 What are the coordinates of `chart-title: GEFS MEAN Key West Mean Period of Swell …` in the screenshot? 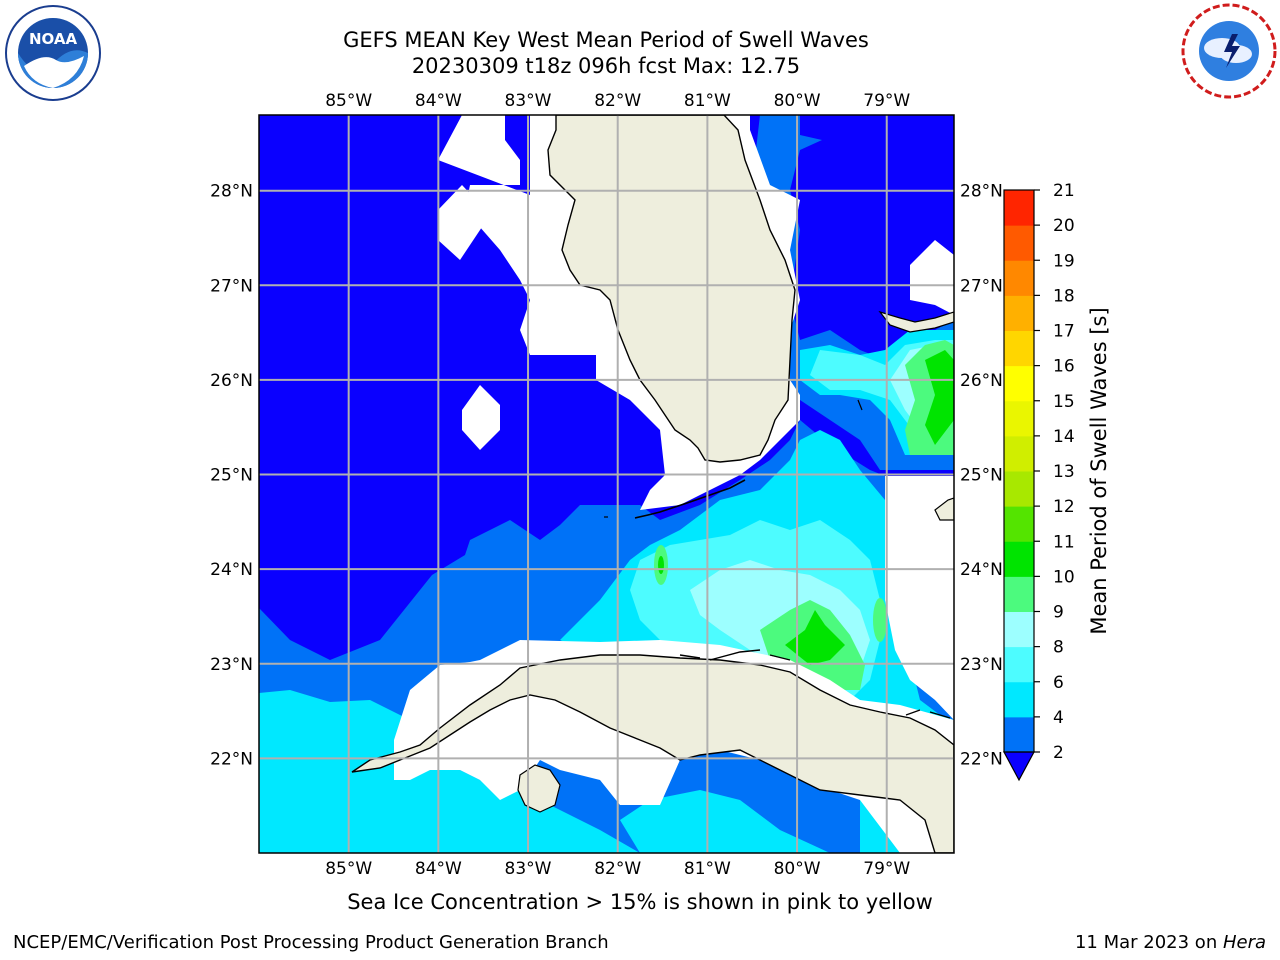 It's located at (606, 40).